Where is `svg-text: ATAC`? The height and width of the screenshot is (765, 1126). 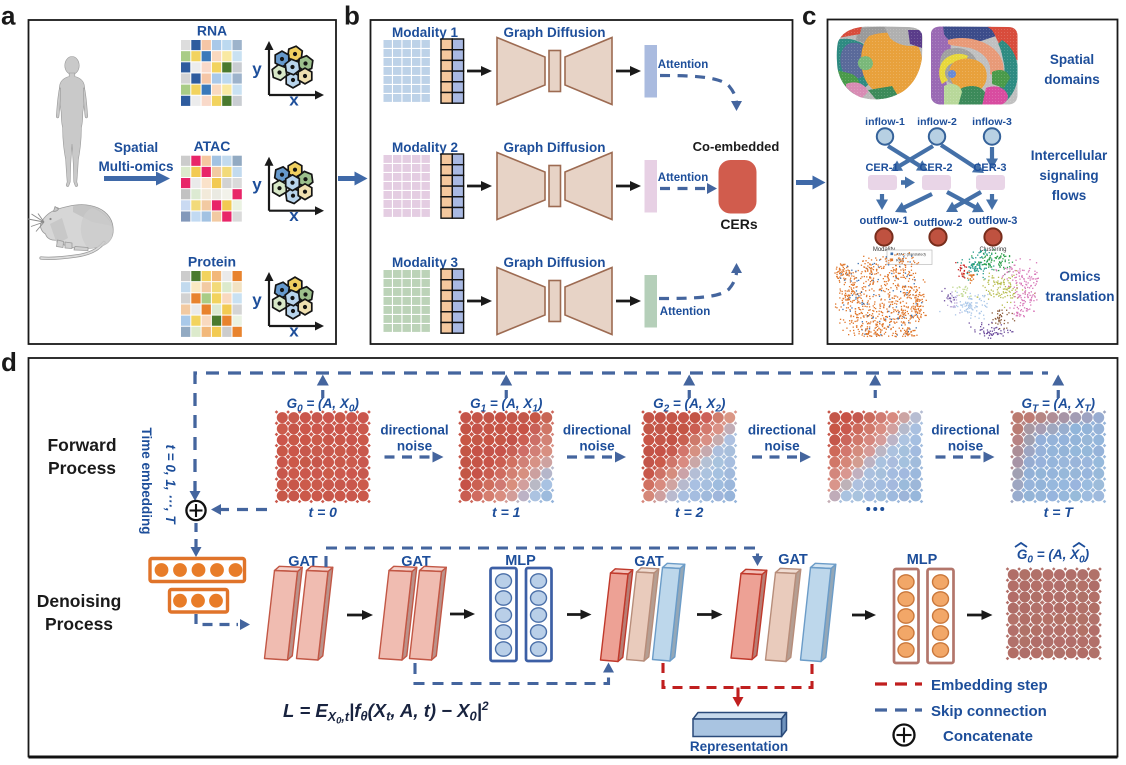 svg-text: ATAC is located at coordinates (212, 146).